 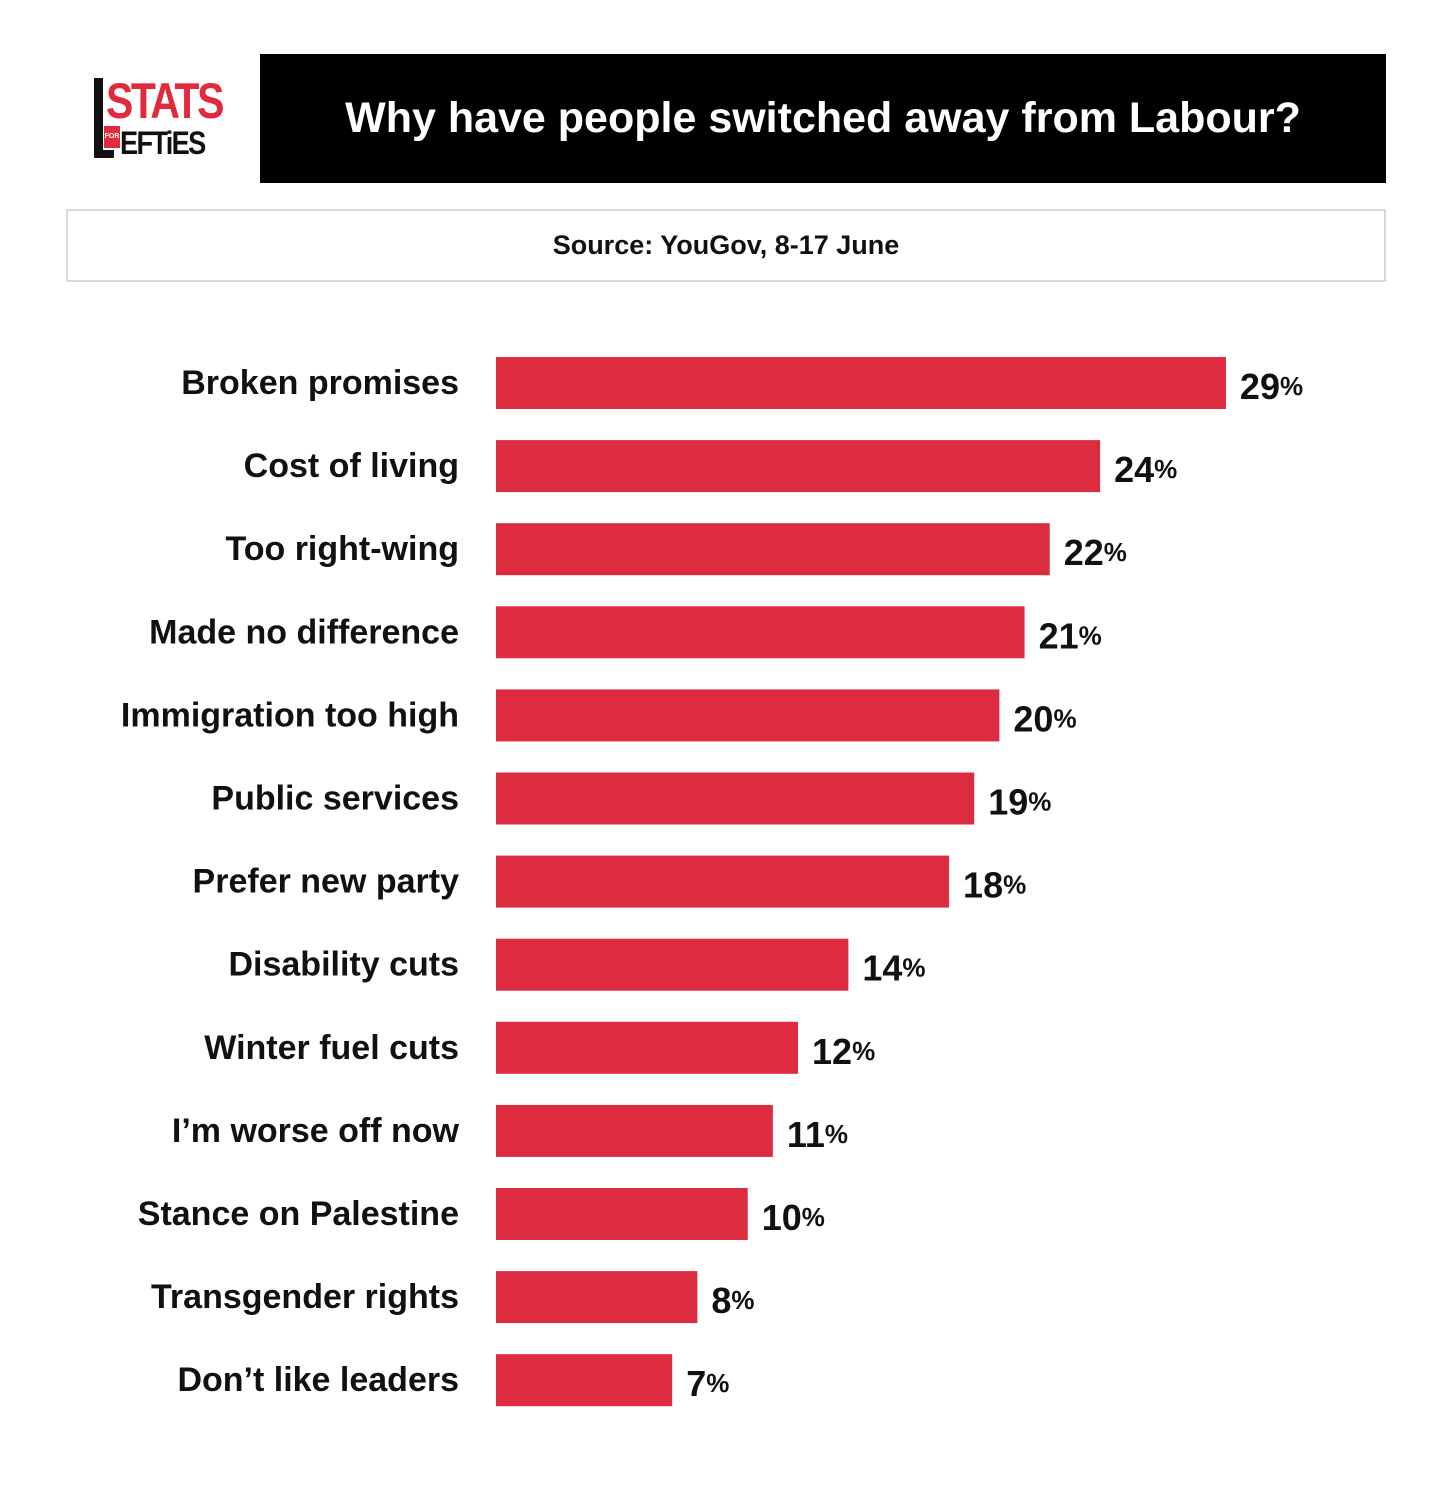 I want to click on value-label: 19%, so click(x=1019, y=801).